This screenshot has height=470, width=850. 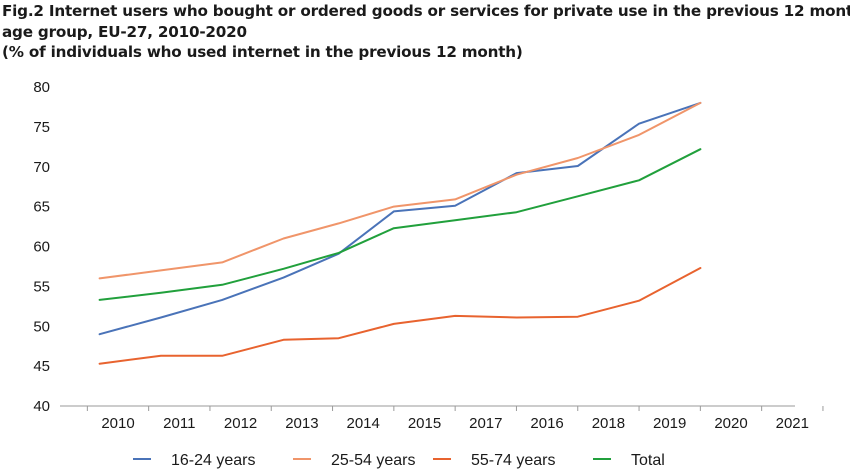 What do you see at coordinates (301, 423) in the screenshot?
I see `x-tick-label-3: 2013` at bounding box center [301, 423].